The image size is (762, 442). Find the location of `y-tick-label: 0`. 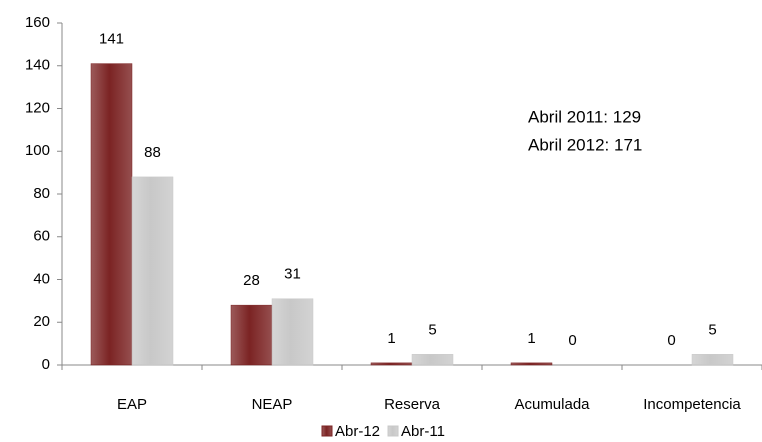

y-tick-label: 0 is located at coordinates (46, 364).